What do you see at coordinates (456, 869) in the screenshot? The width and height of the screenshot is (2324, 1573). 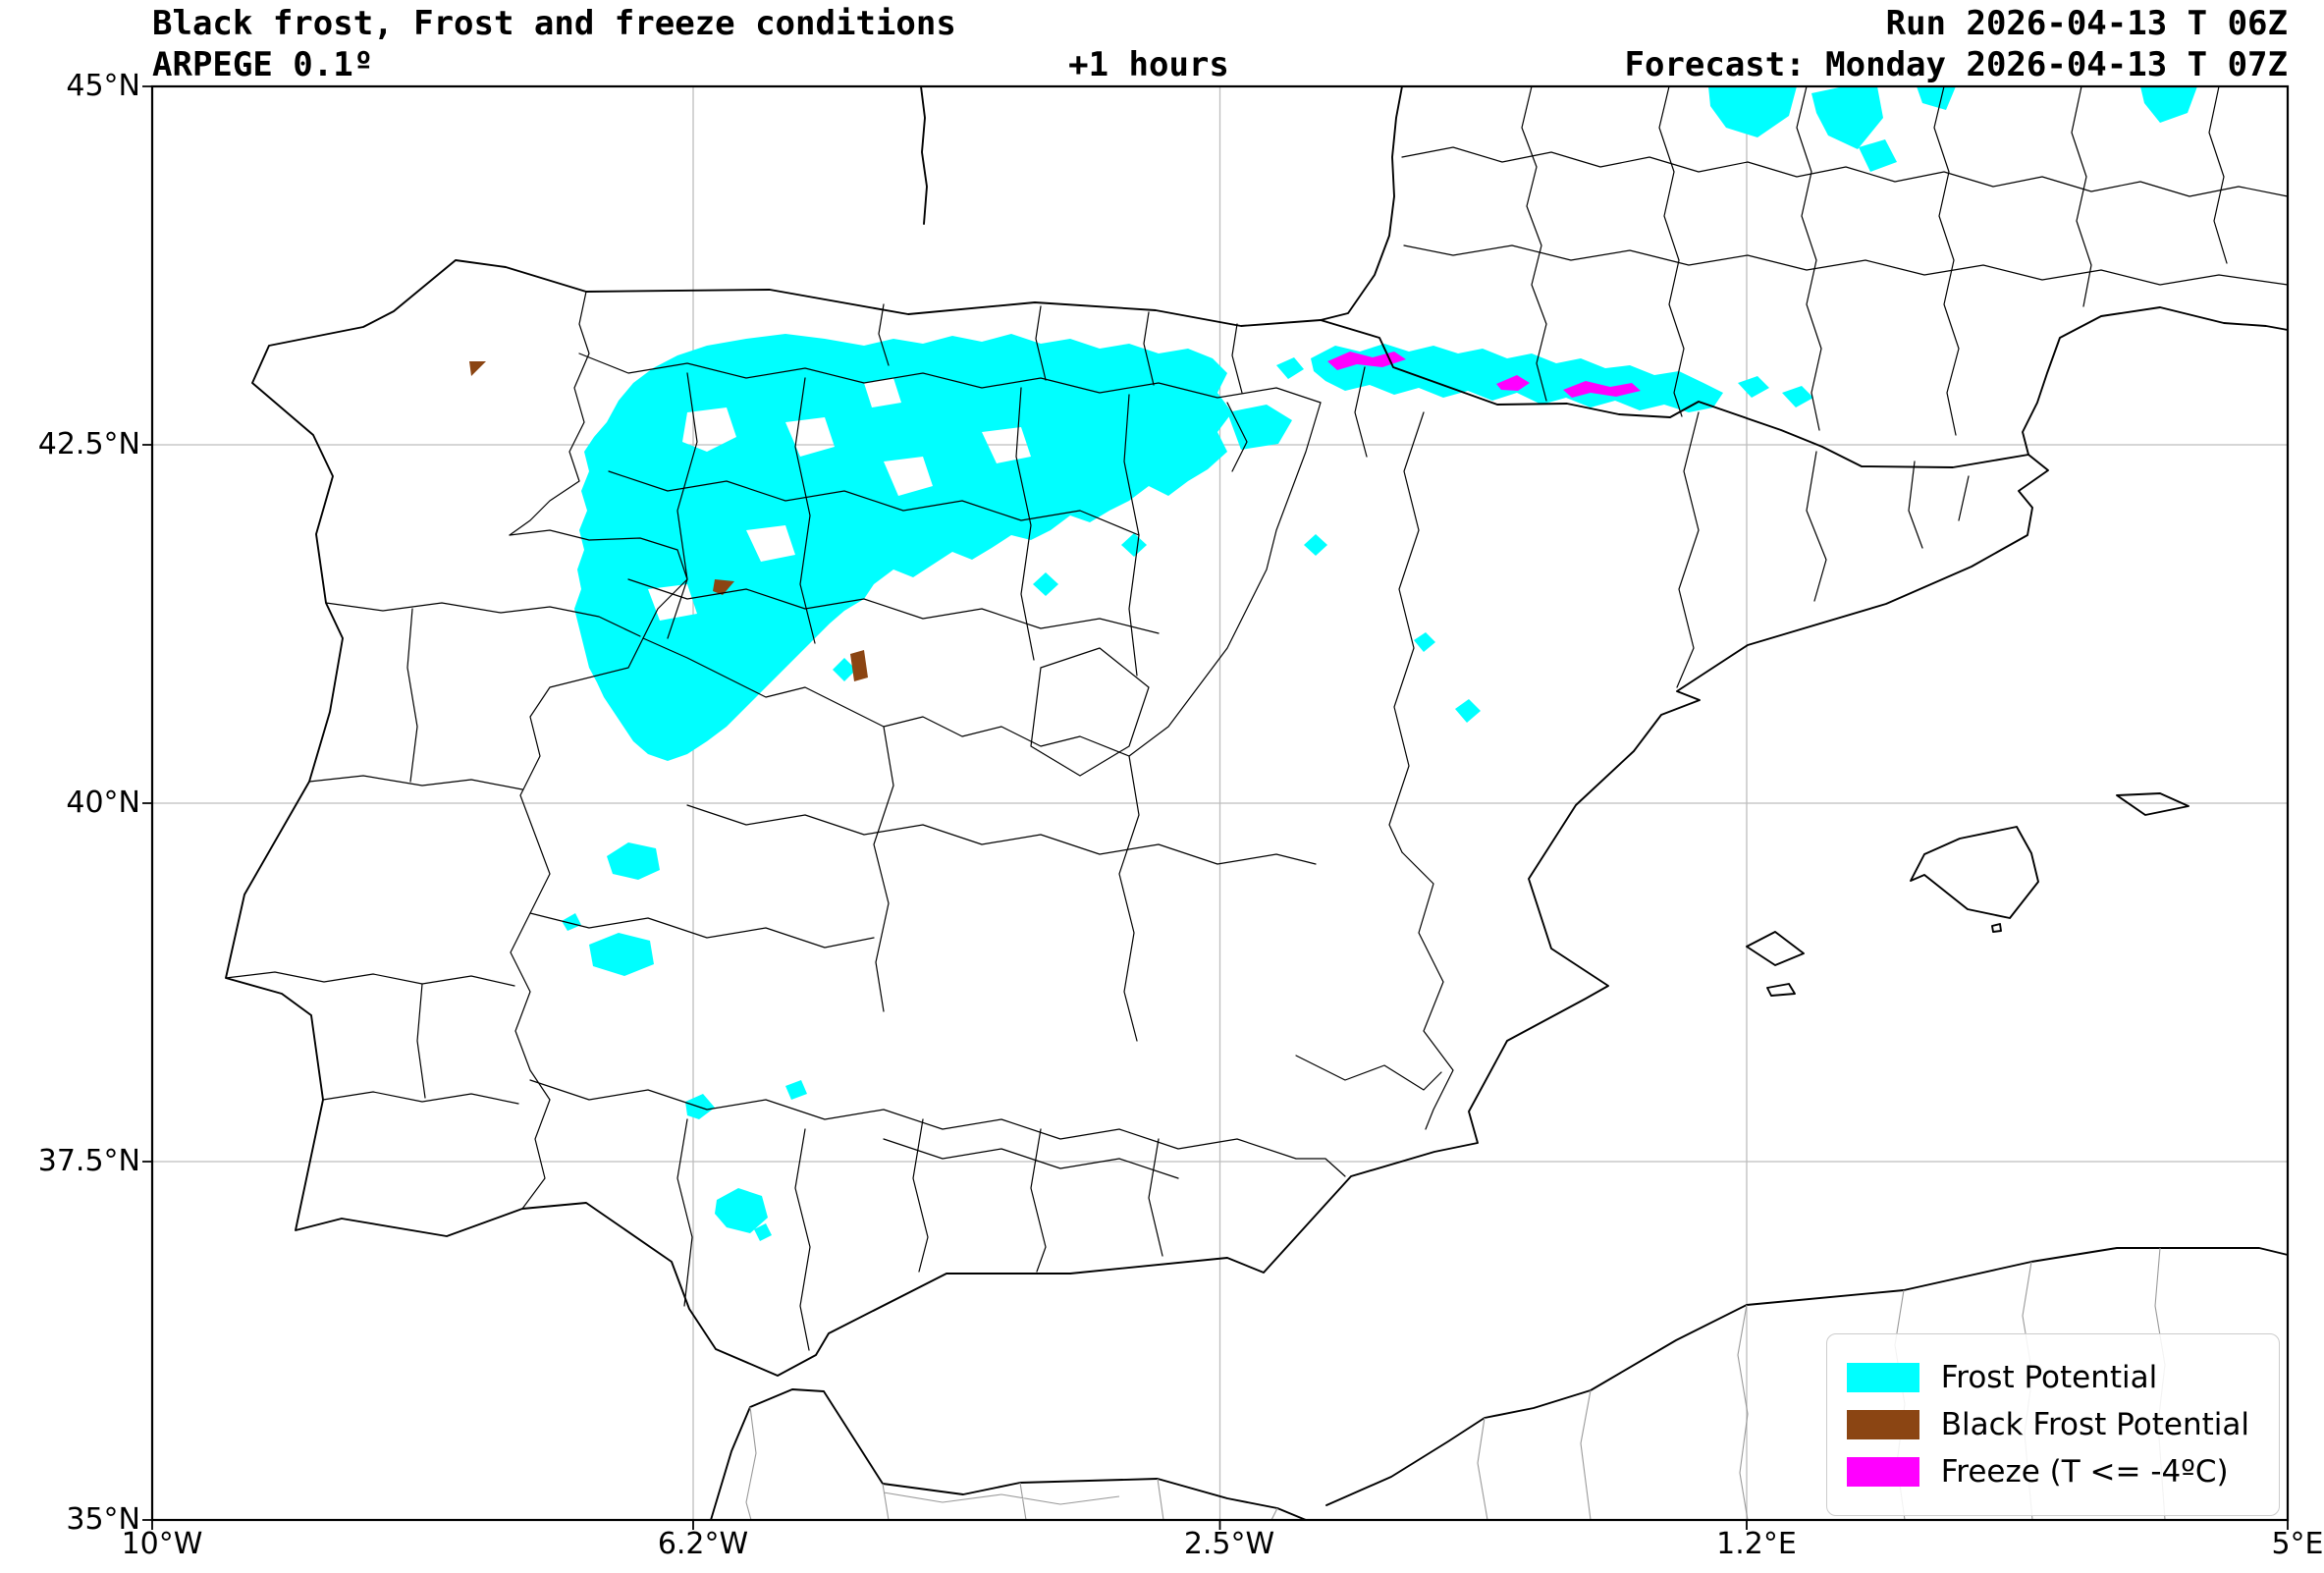 I see `admin-borders-portugal` at bounding box center [456, 869].